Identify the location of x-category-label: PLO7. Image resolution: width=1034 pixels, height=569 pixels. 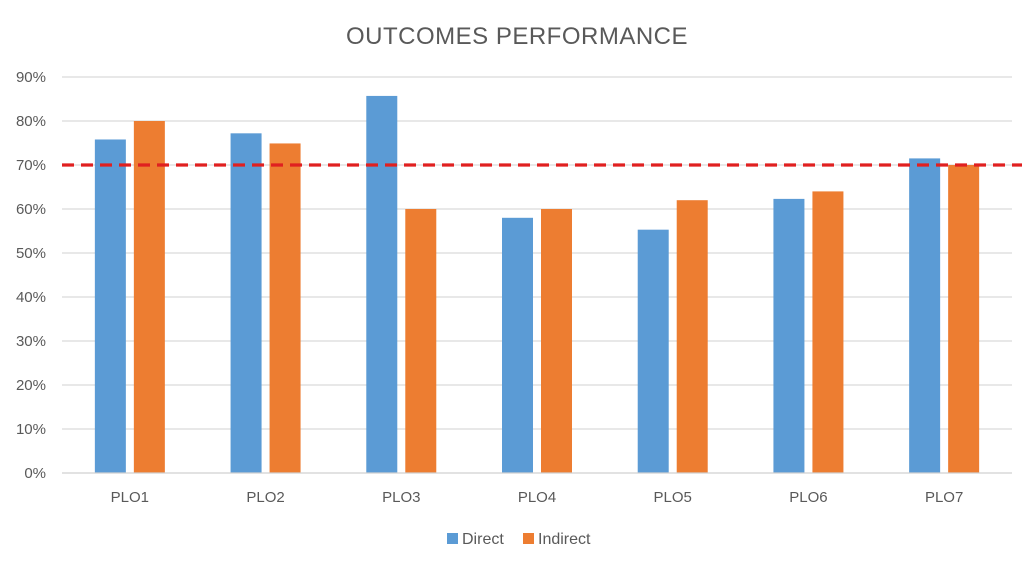
(944, 497).